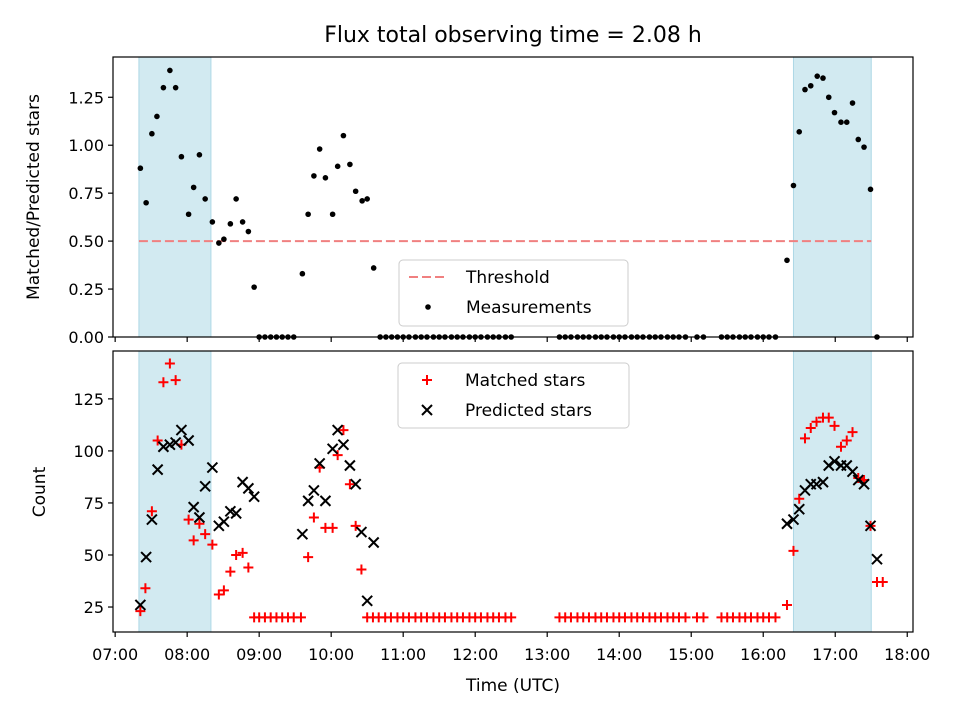 This screenshot has height=720, width=960. What do you see at coordinates (34, 197) in the screenshot?
I see `ratio-y-axis-label: Matched/Predicted stars` at bounding box center [34, 197].